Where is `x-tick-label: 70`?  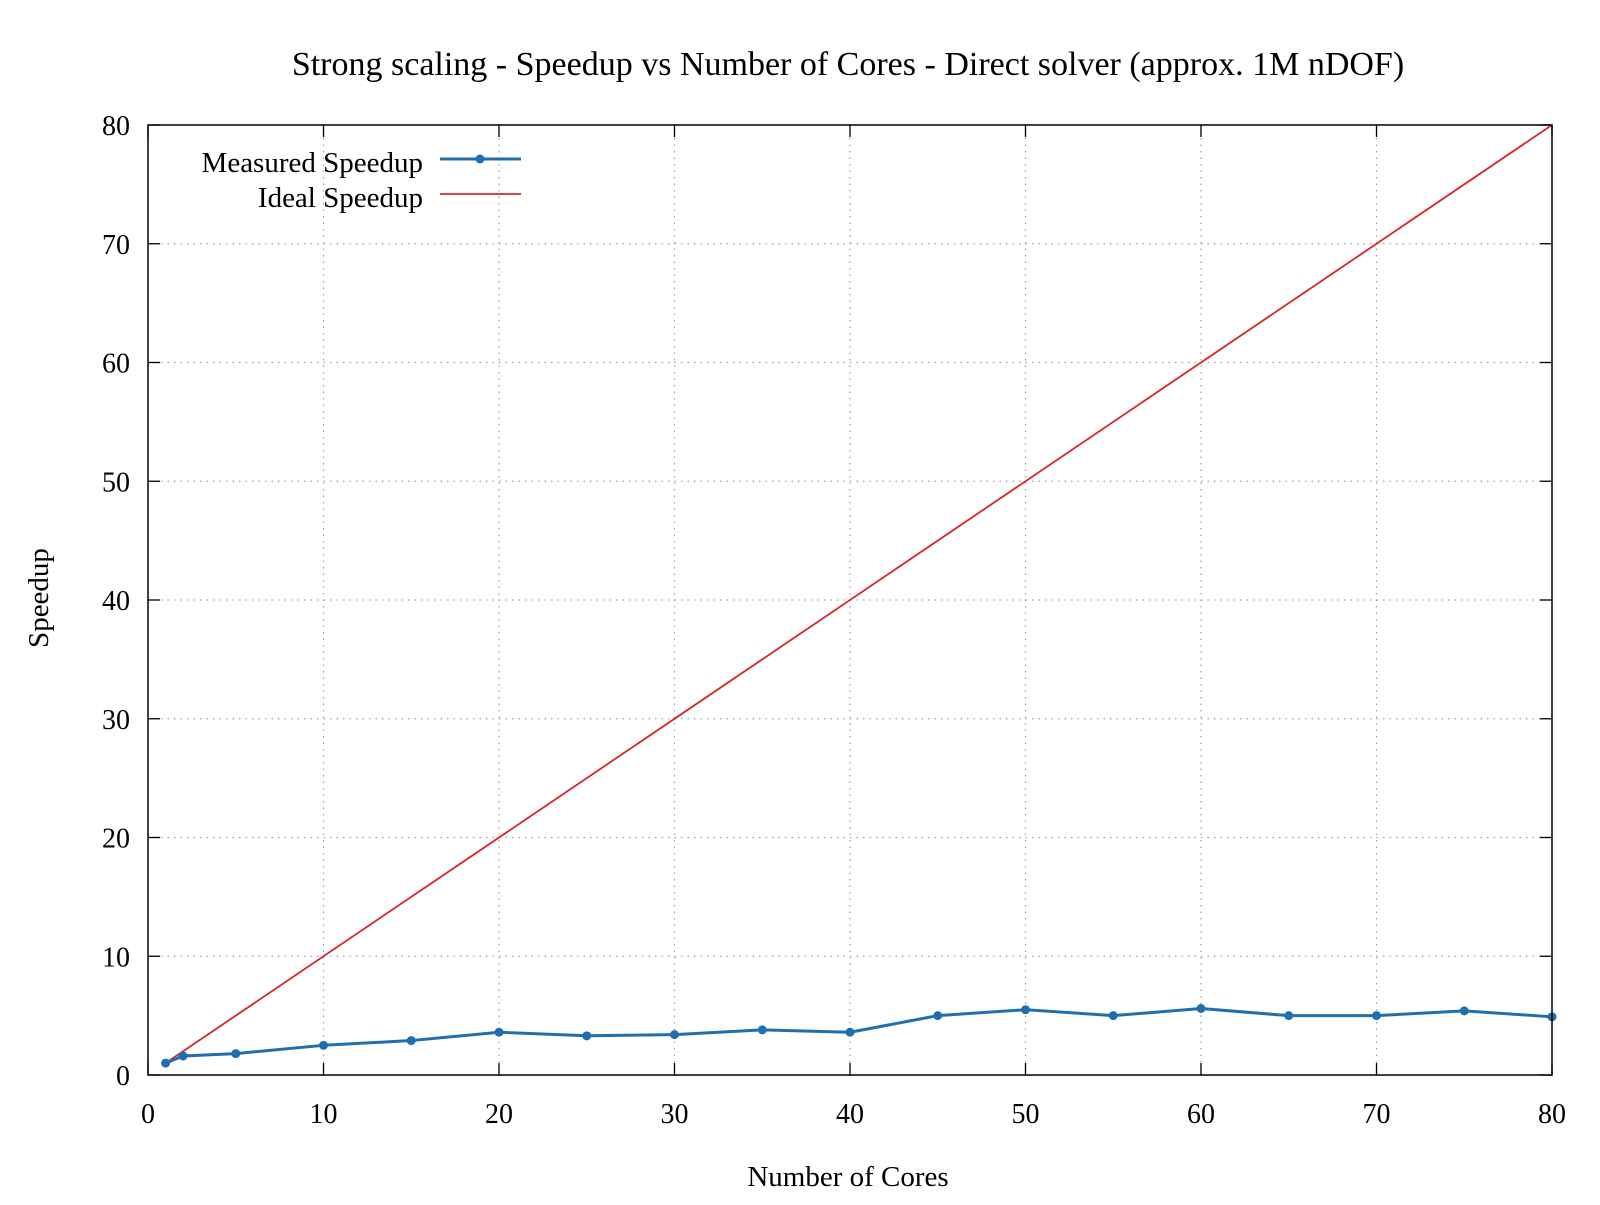
x-tick-label: 70 is located at coordinates (1377, 1114).